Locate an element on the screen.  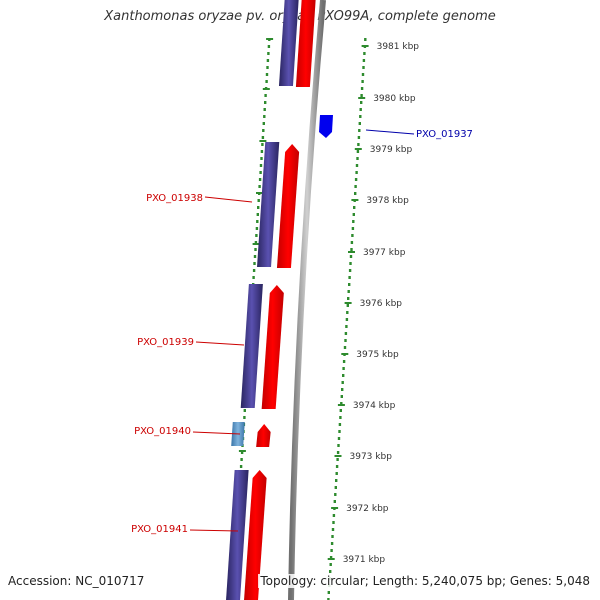
gene-label: PXO_01937 is located at coordinates (444, 134).